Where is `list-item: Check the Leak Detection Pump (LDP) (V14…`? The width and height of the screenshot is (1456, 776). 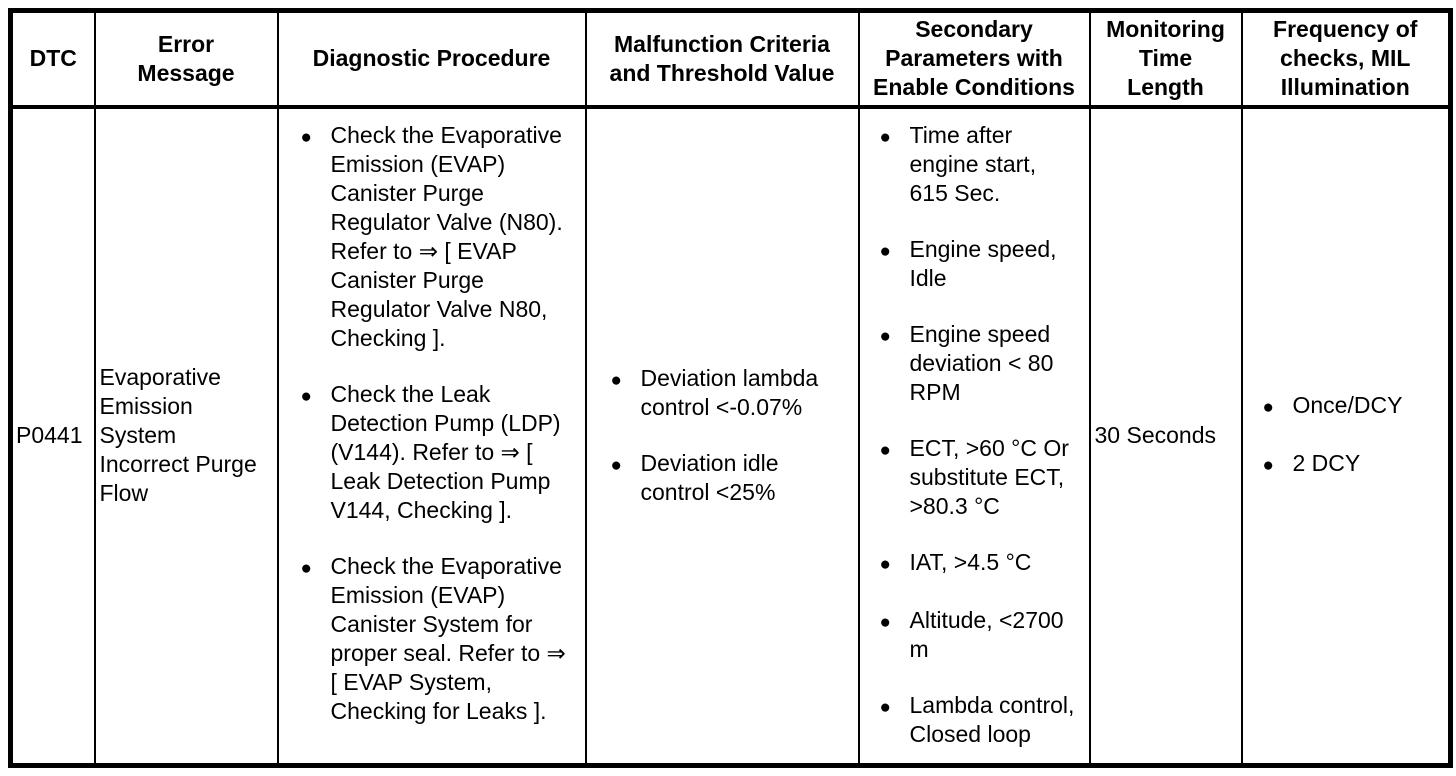 list-item: Check the Leak Detection Pump (LDP) (V14… is located at coordinates (441, 452).